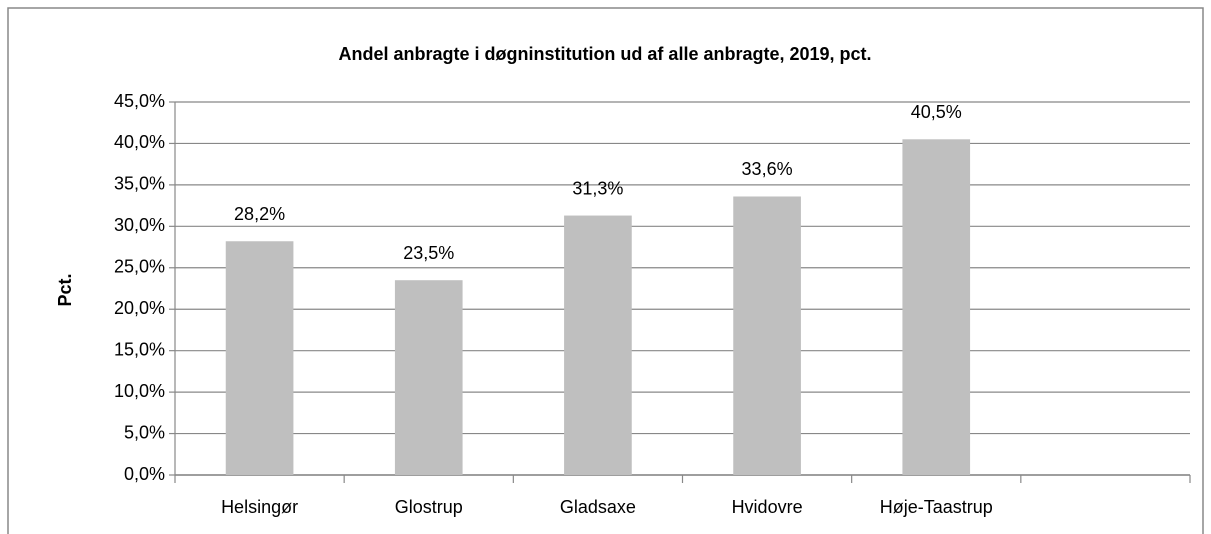 The height and width of the screenshot is (534, 1211). I want to click on y-tick-label: 5,0%, so click(144, 432).